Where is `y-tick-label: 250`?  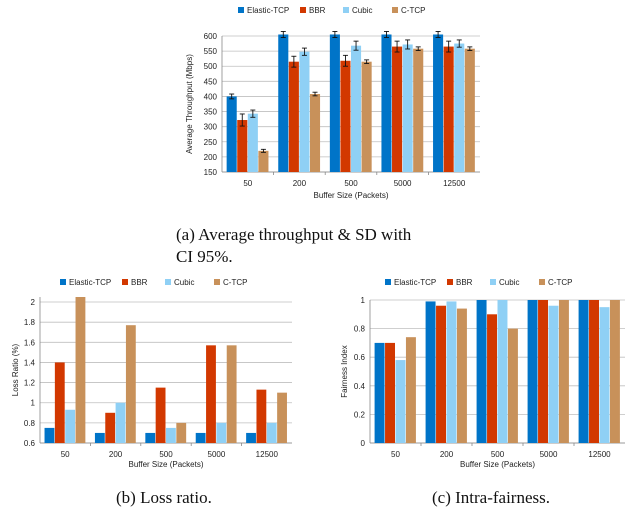
y-tick-label: 250 is located at coordinates (211, 142).